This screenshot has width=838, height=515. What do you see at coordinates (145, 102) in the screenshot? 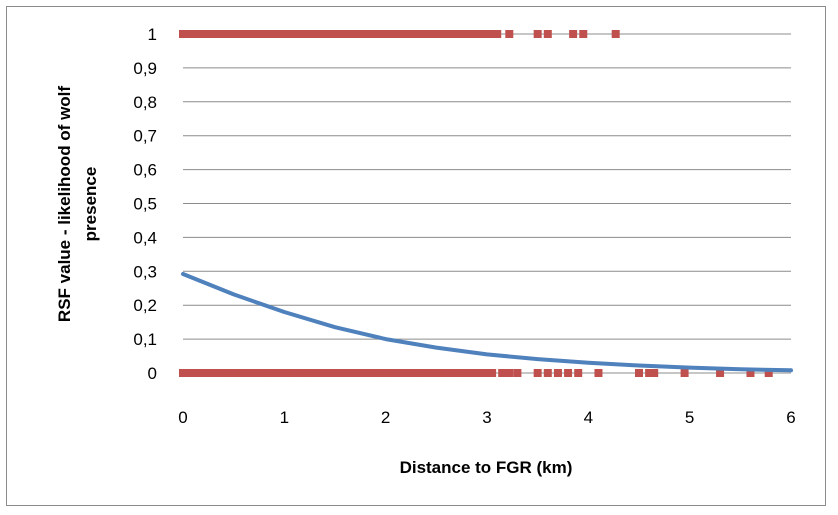
I see `y-tick-label: 0,8` at bounding box center [145, 102].